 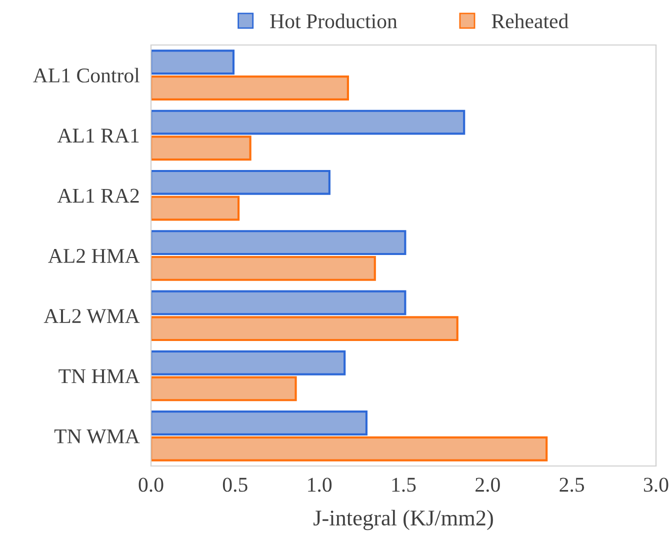 I want to click on y-tick-label: TN HMA, so click(x=99, y=376).